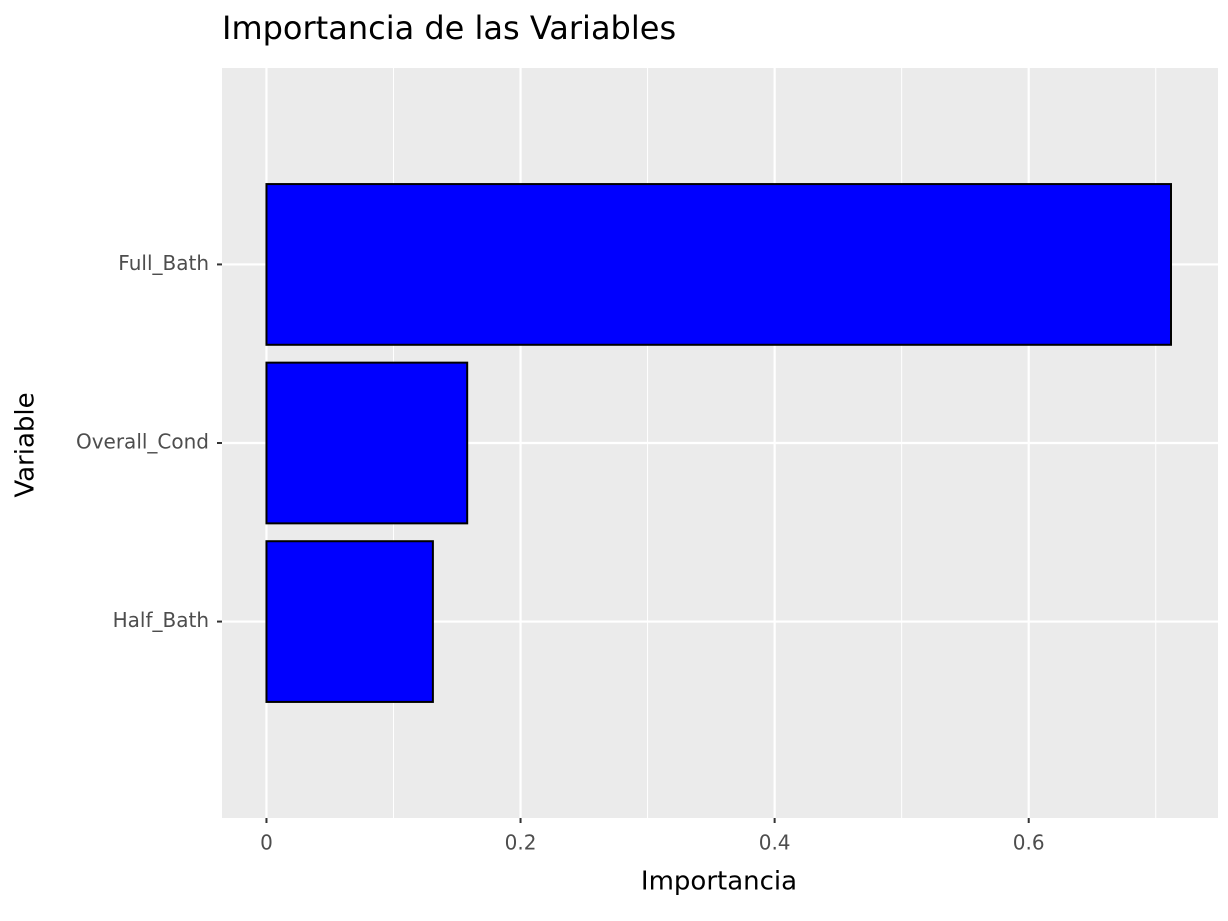 This screenshot has height=921, width=1228. Describe the element at coordinates (521, 843) in the screenshot. I see `x-tick-label: 0.2` at that location.